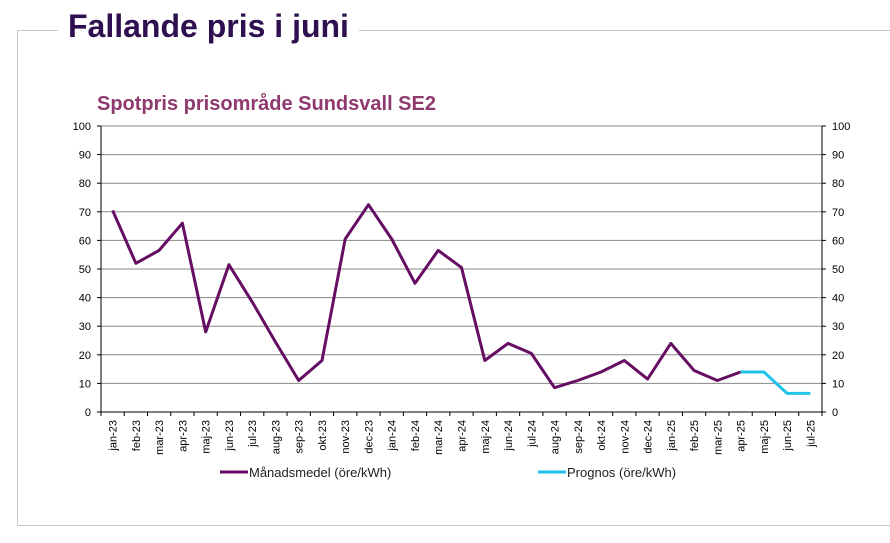 This screenshot has height=543, width=890. I want to click on x-tick-label: okt-24, so click(602, 435).